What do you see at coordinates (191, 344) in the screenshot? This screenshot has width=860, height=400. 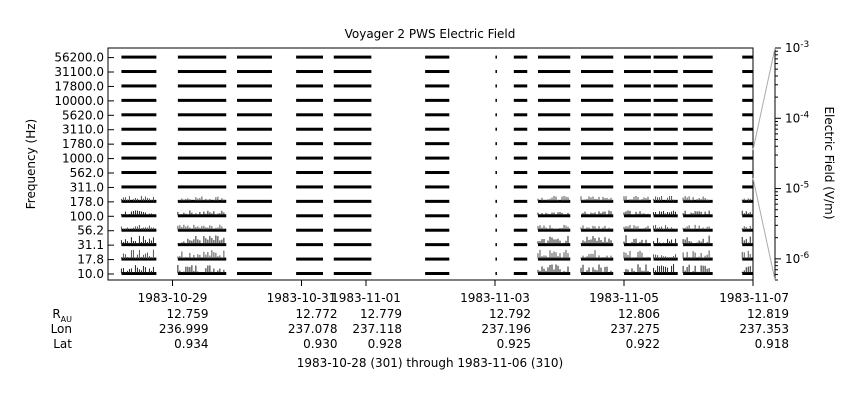 I see `ephemeris-lat-value: 0.934` at bounding box center [191, 344].